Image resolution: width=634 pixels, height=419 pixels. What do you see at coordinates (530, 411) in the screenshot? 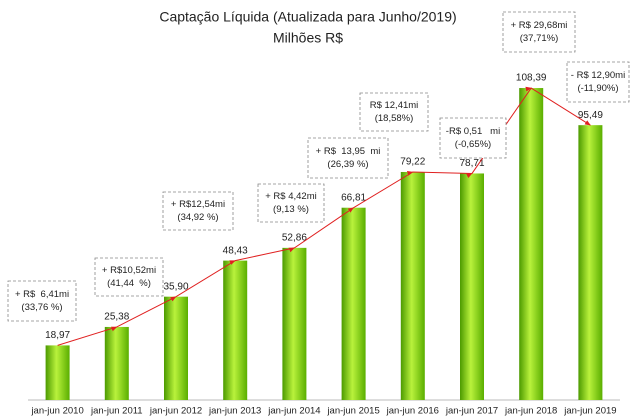
I see `x-tick-label: jan-jun 2018` at bounding box center [530, 411].